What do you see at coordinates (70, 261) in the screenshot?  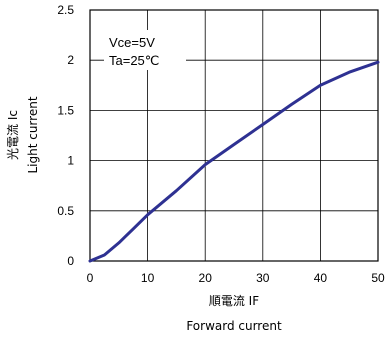 I see `y-tick-label: 0` at bounding box center [70, 261].